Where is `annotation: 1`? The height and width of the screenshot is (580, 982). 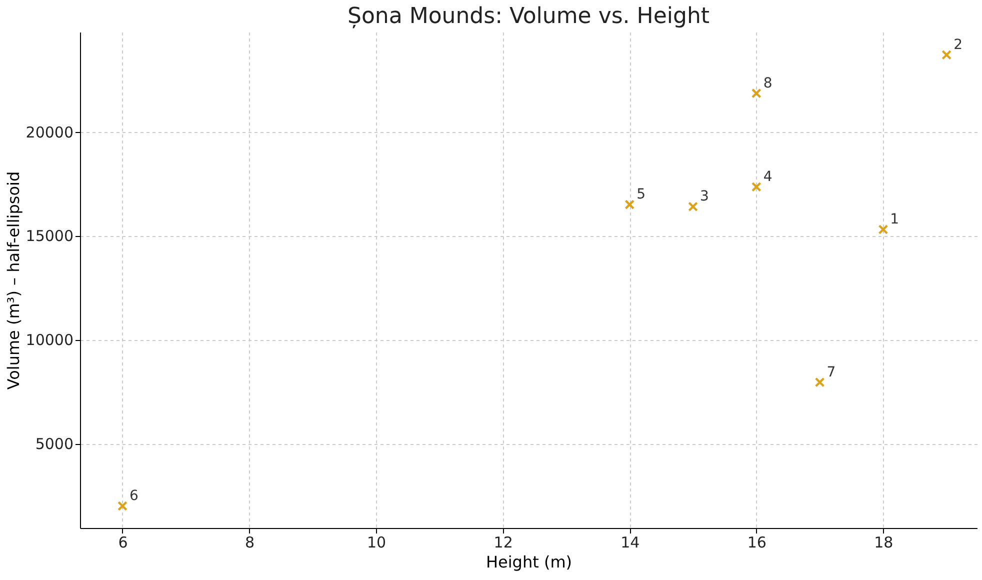 annotation: 1 is located at coordinates (895, 219).